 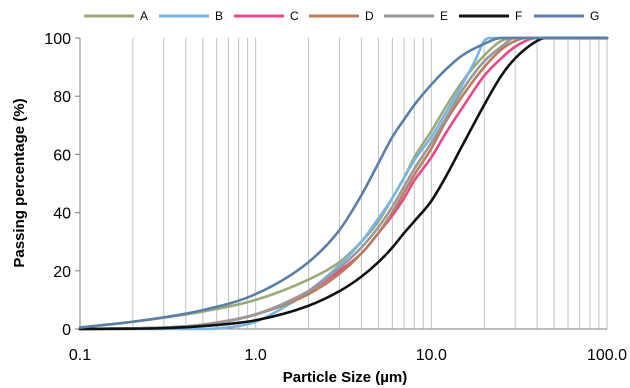 What do you see at coordinates (607, 355) in the screenshot?
I see `x-tick-label: 100.0` at bounding box center [607, 355].